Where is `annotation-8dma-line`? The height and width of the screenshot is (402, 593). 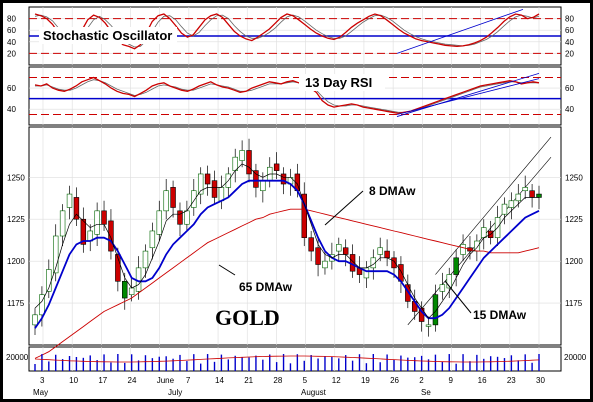
annotation-8dma-line is located at coordinates (344, 208).